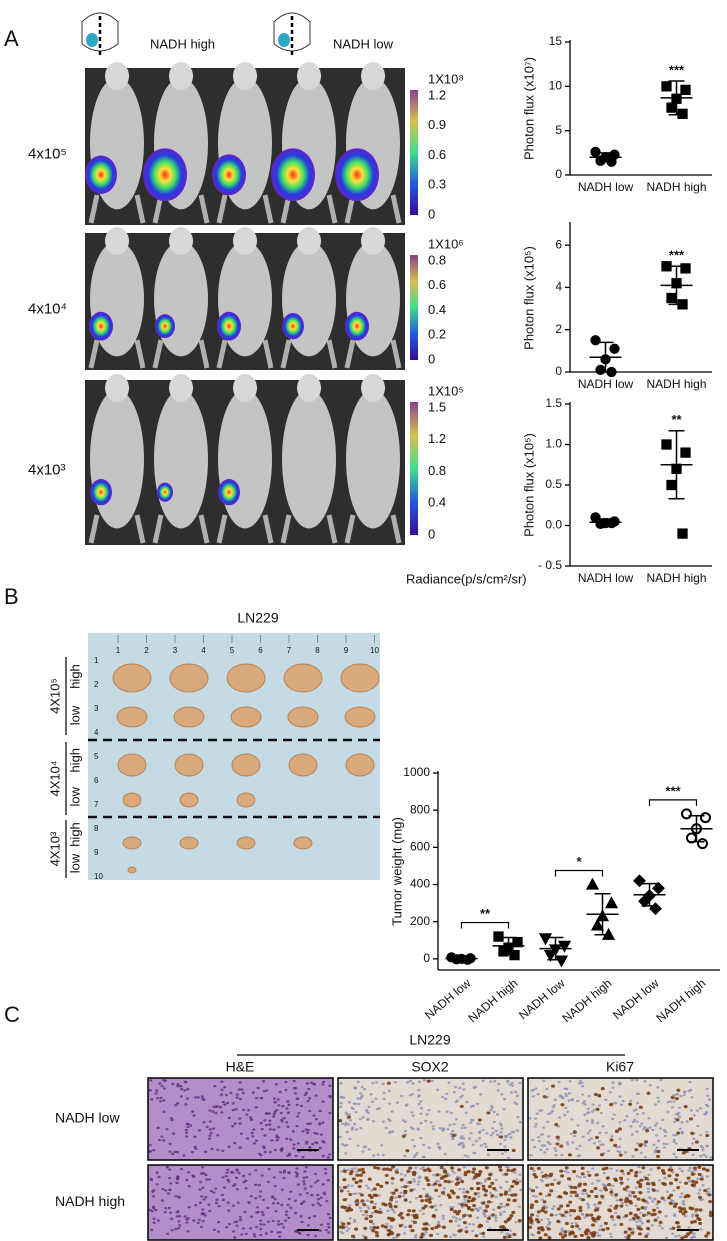 This screenshot has height=1241, width=727. Describe the element at coordinates (605, 157) in the screenshot. I see `error-bar` at that location.